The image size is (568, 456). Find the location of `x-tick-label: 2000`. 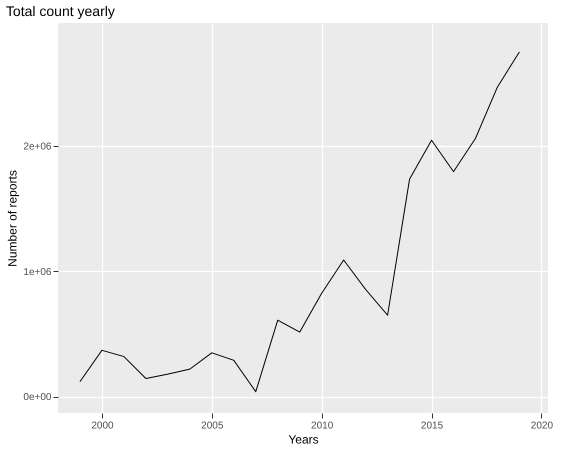

x-tick-label: 2000 is located at coordinates (102, 426).